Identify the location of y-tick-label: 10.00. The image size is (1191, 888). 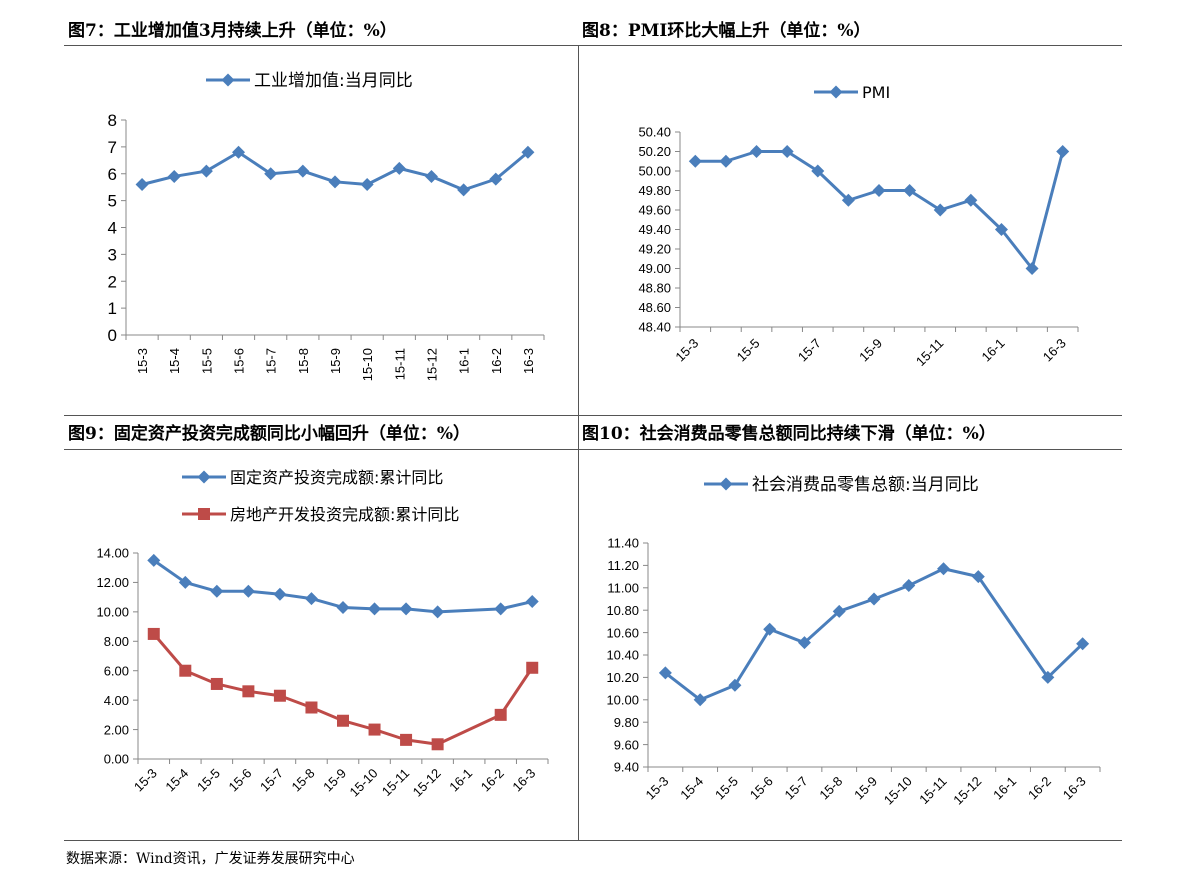
(622, 699).